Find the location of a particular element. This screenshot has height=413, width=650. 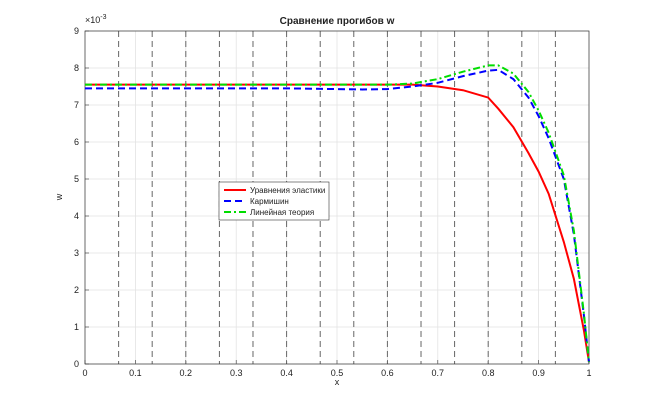

x-tick-label: 0.9 is located at coordinates (538, 373).